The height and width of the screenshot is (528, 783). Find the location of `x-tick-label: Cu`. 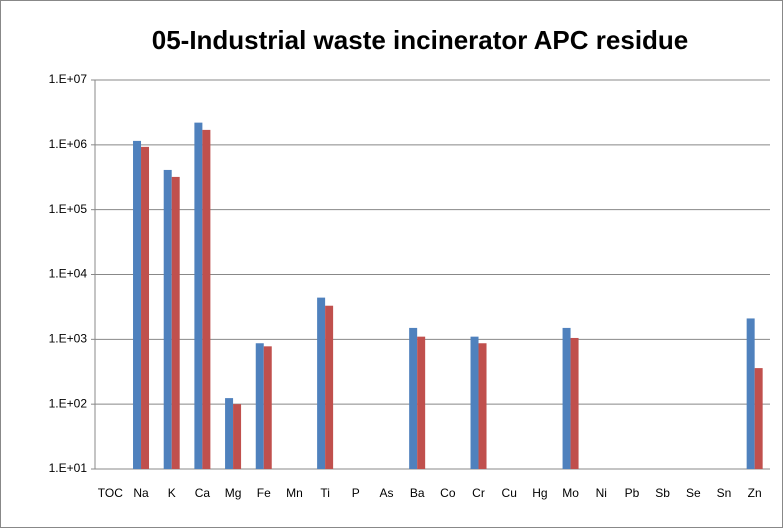

x-tick-label: Cu is located at coordinates (509, 493).